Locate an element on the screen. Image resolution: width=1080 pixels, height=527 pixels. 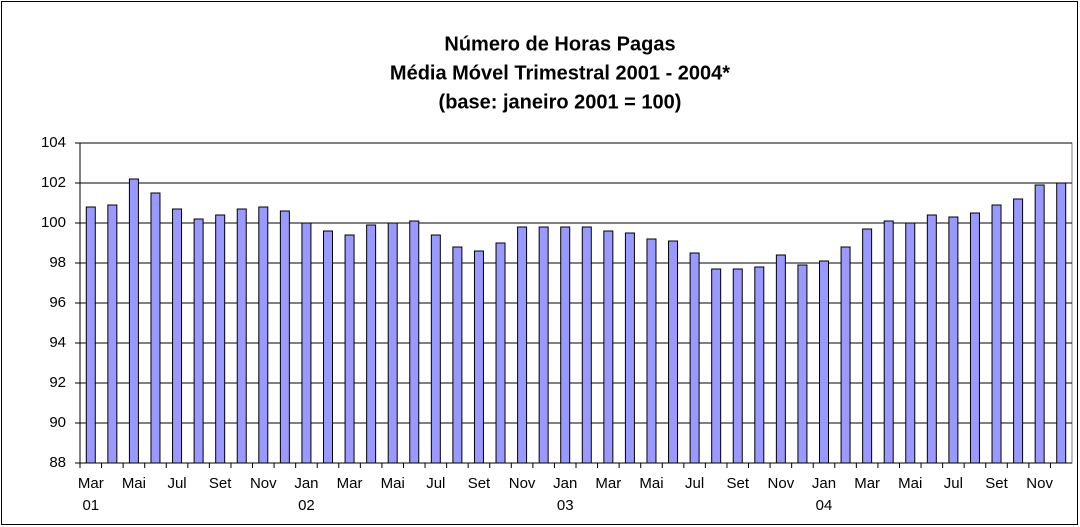
chart-subtitle: Média Móvel Trimestral 2001 - 2004* is located at coordinates (560, 73).